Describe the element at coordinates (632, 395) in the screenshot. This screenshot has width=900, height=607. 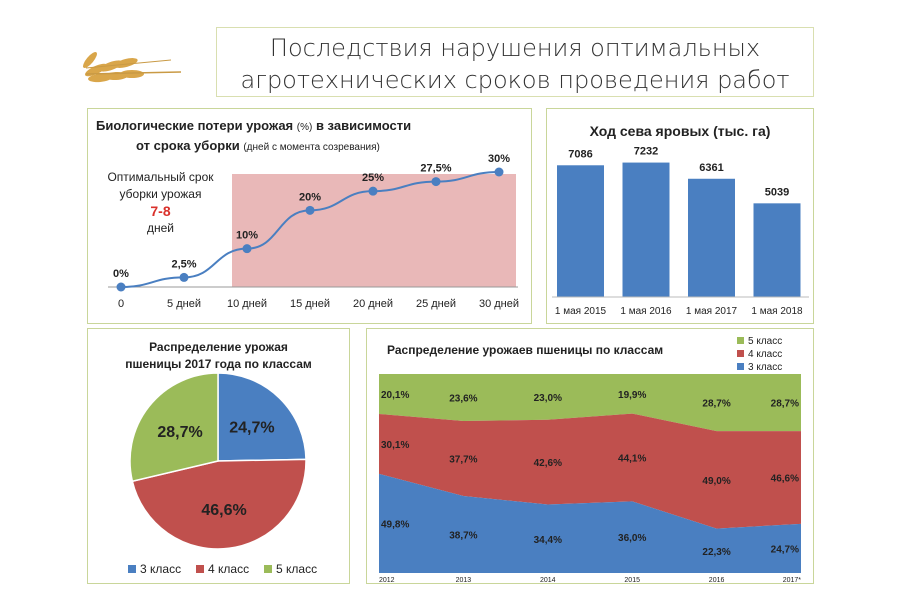
I see `area-data-label: 19,9%` at that location.